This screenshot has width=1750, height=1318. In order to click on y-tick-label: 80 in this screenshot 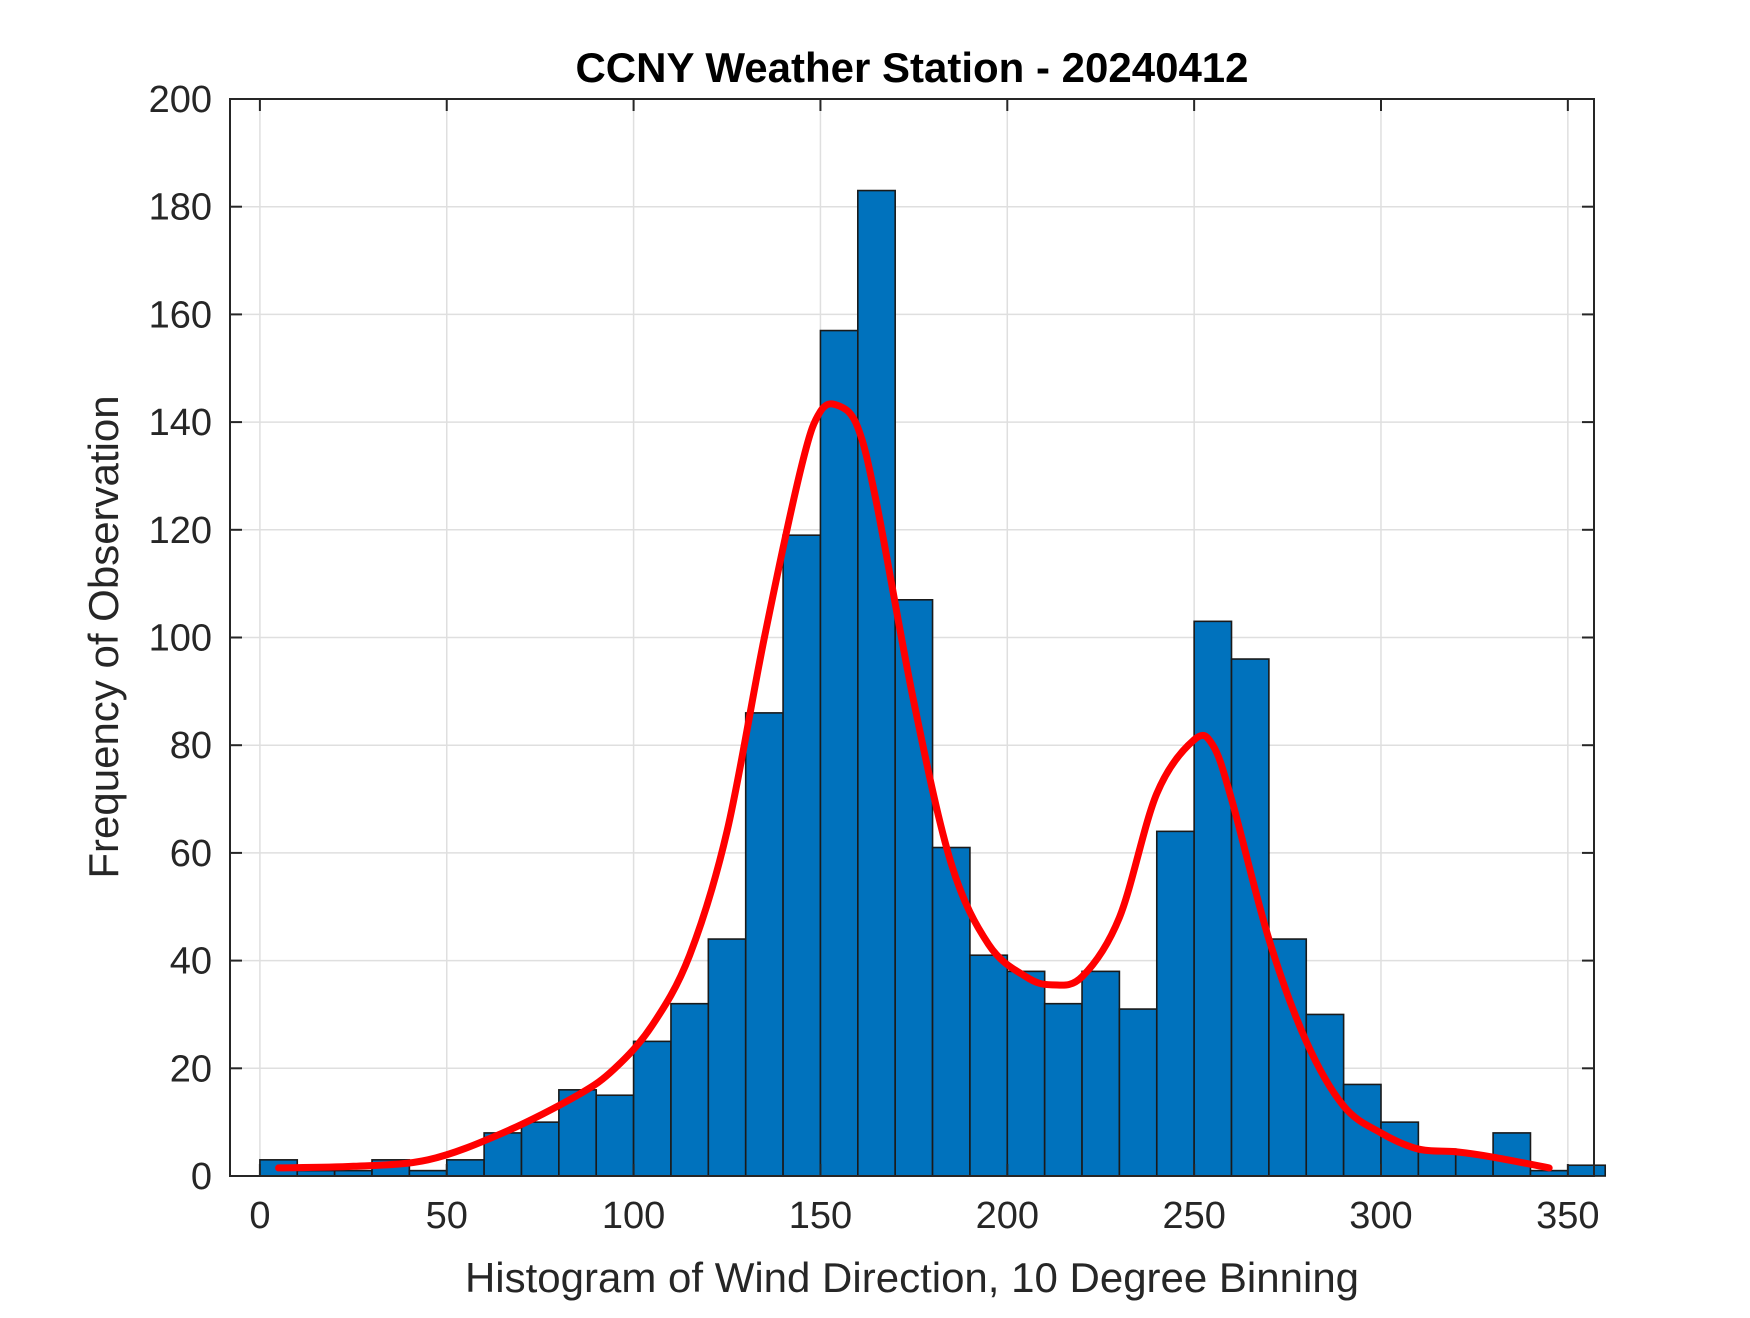, I will do `click(191, 746)`.